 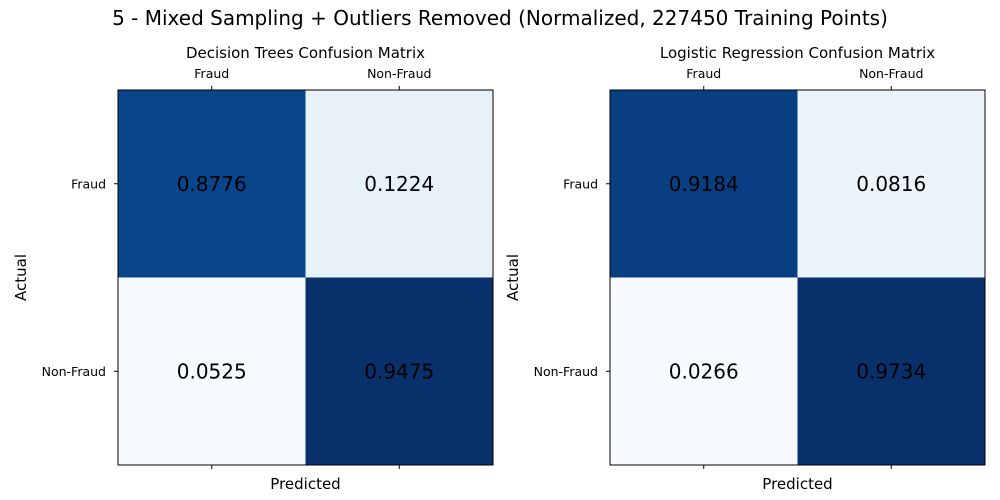 I want to click on cell-value-label-1-0: 0.0266, so click(x=704, y=371).